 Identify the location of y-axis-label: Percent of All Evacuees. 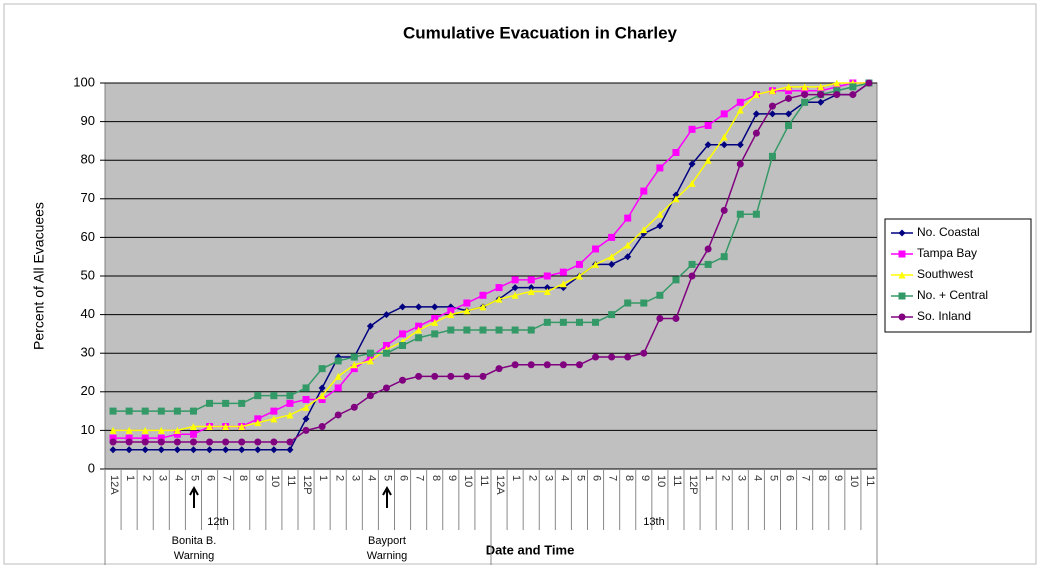
(39, 276).